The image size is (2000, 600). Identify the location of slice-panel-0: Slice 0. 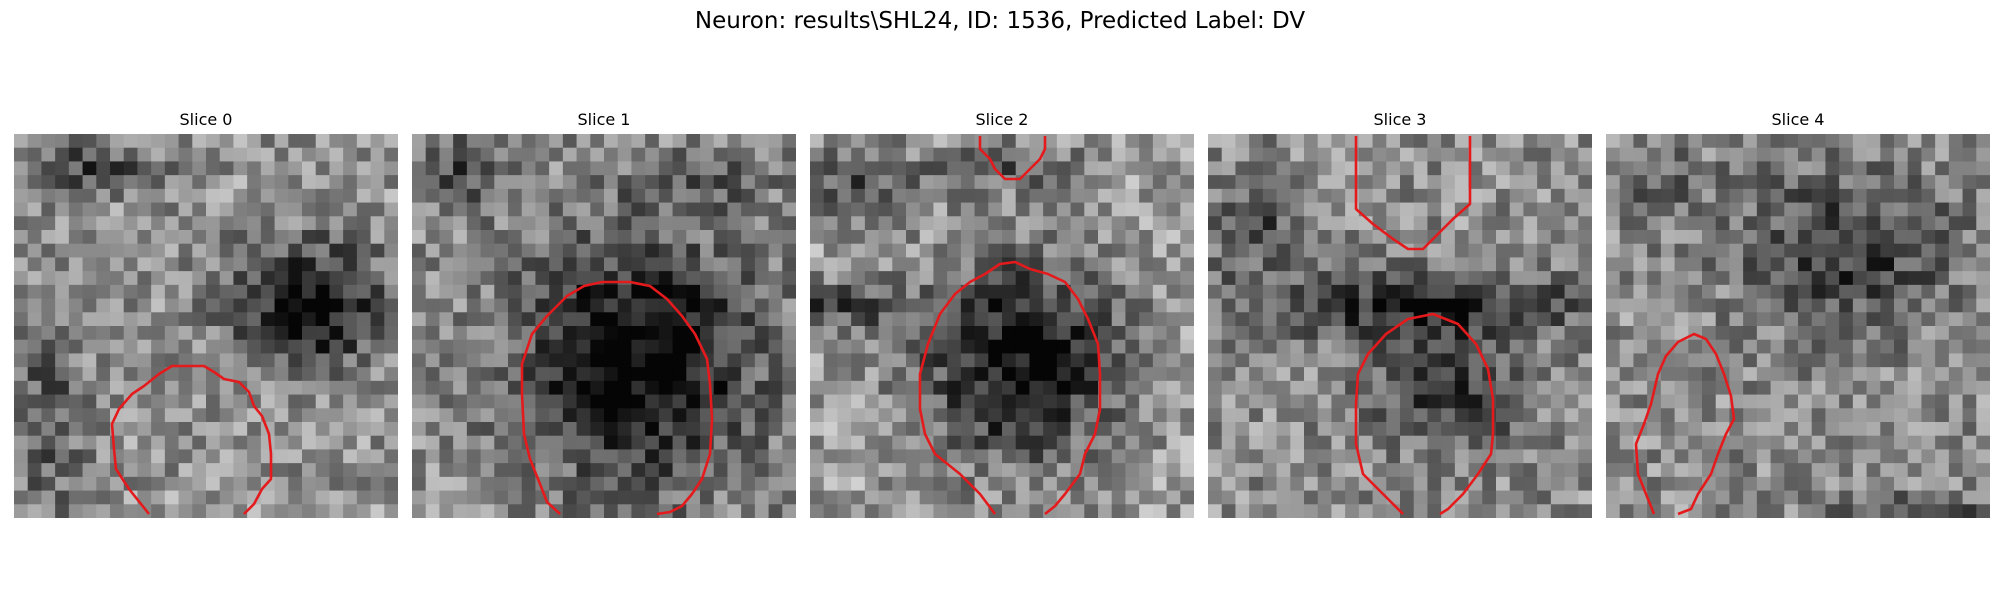
(206, 314).